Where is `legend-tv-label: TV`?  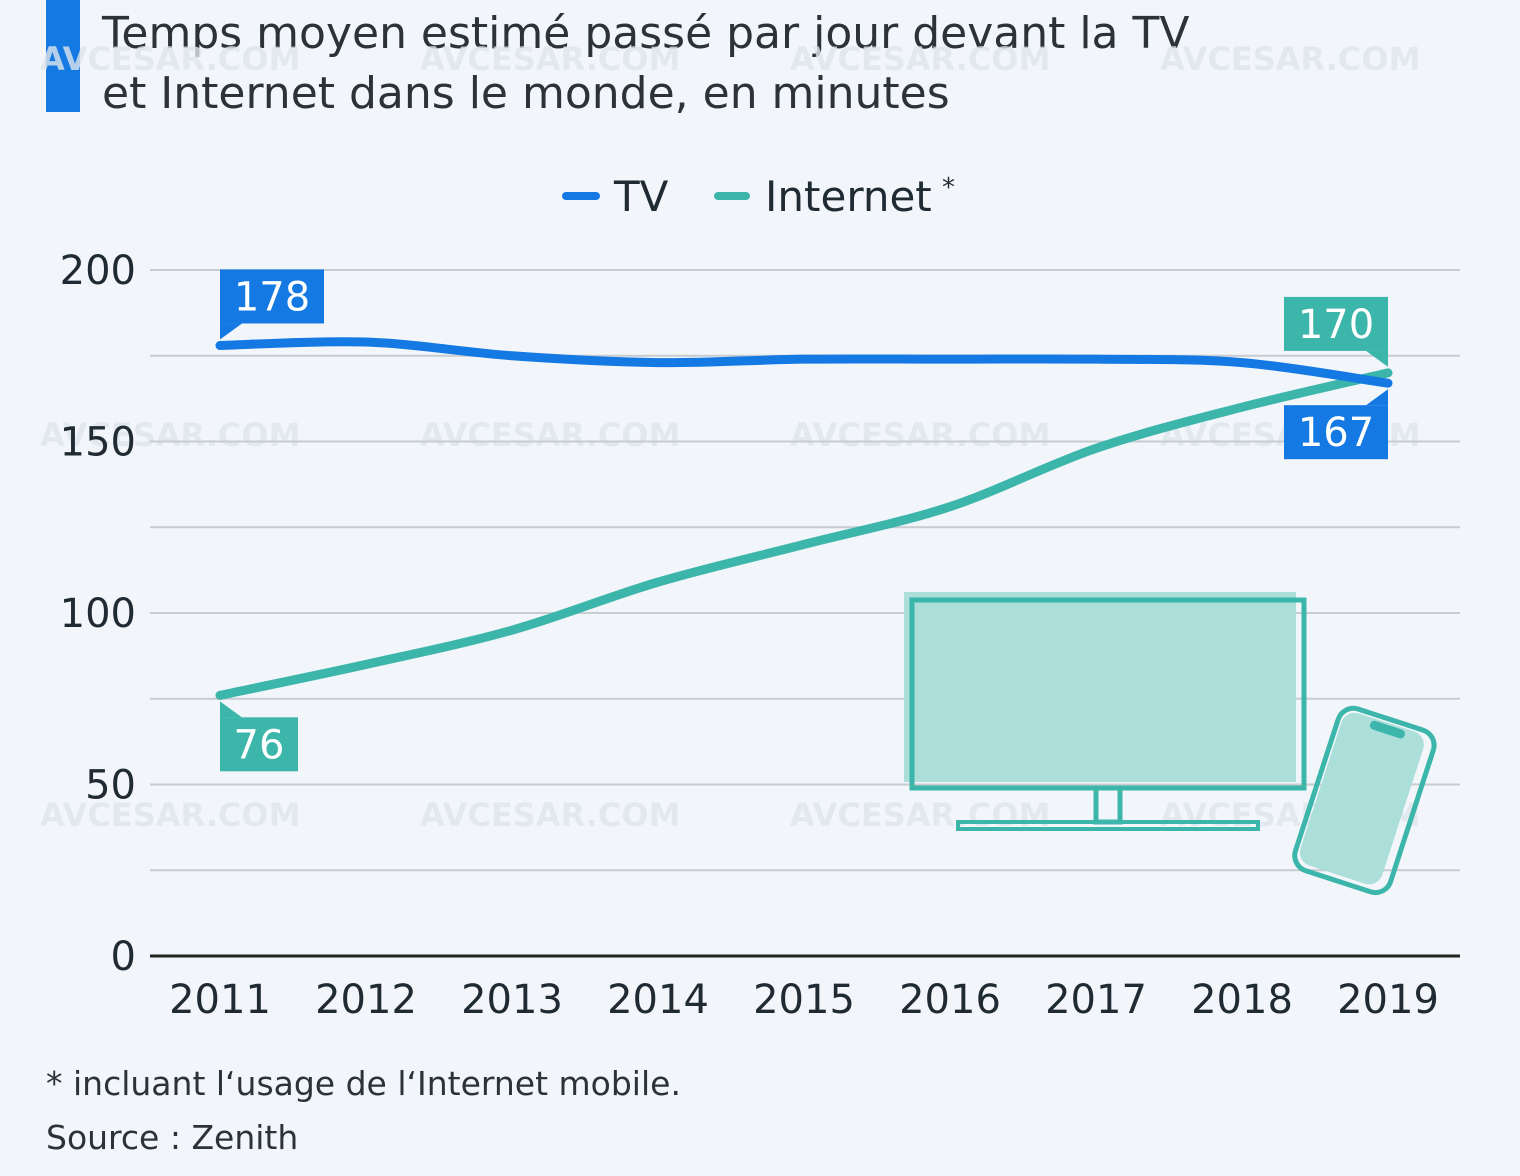 legend-tv-label: TV is located at coordinates (641, 196).